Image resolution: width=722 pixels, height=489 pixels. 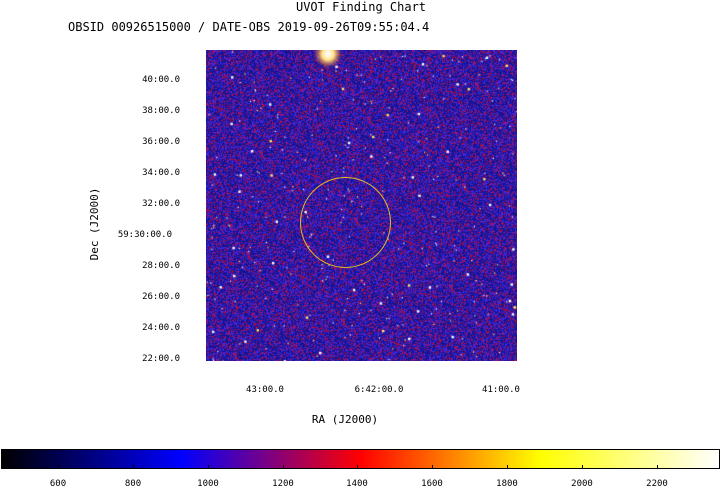 I want to click on x-tick-label: 43:00.0, so click(x=265, y=390).